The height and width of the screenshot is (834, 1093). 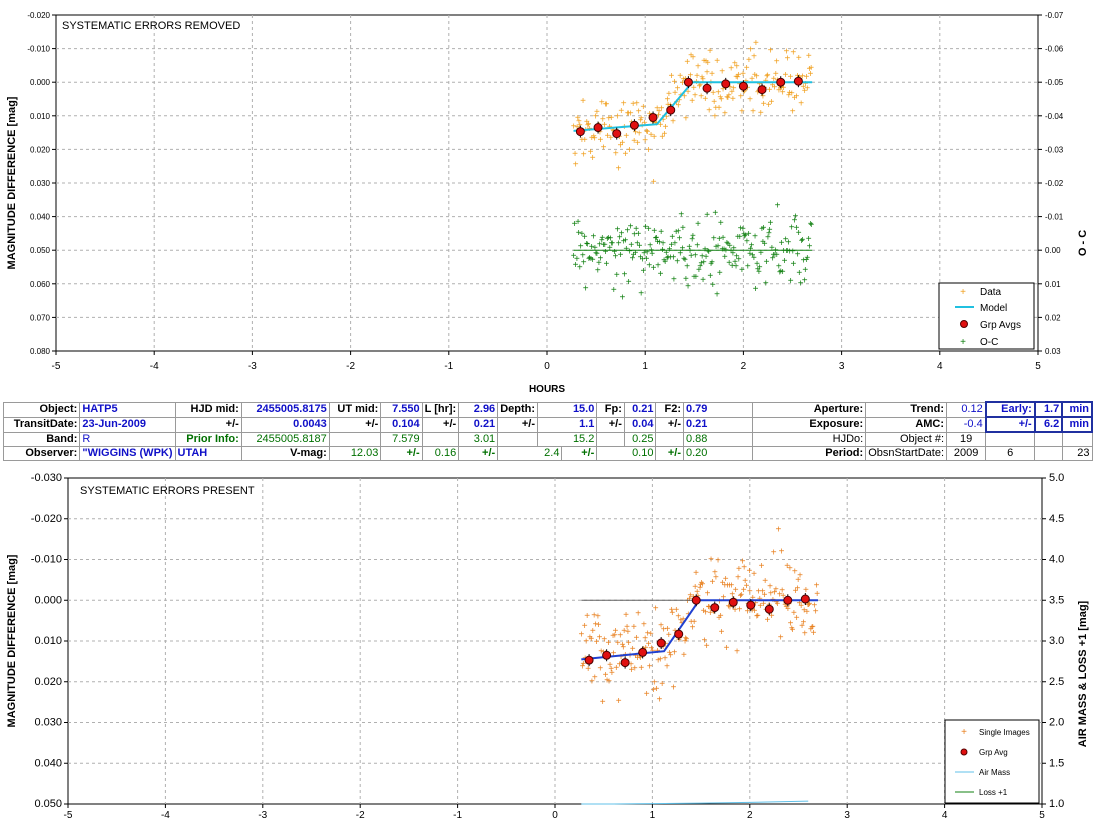 I want to click on object-number-value: 19, so click(x=966, y=439).